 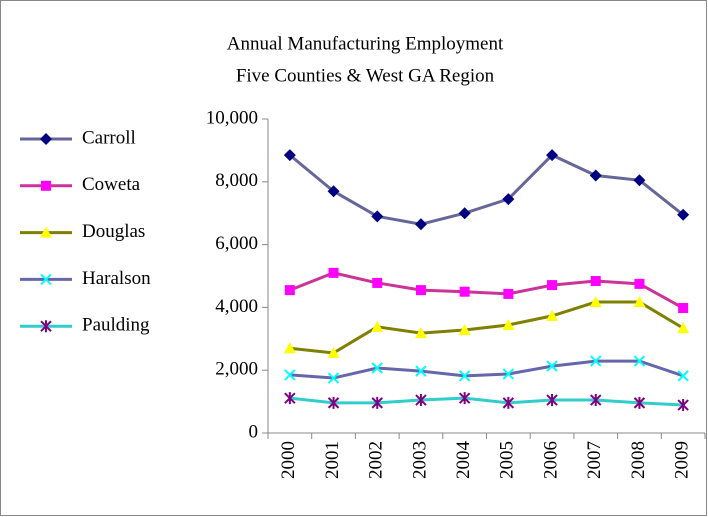 I want to click on legend-label: Douglas, so click(x=113, y=231).